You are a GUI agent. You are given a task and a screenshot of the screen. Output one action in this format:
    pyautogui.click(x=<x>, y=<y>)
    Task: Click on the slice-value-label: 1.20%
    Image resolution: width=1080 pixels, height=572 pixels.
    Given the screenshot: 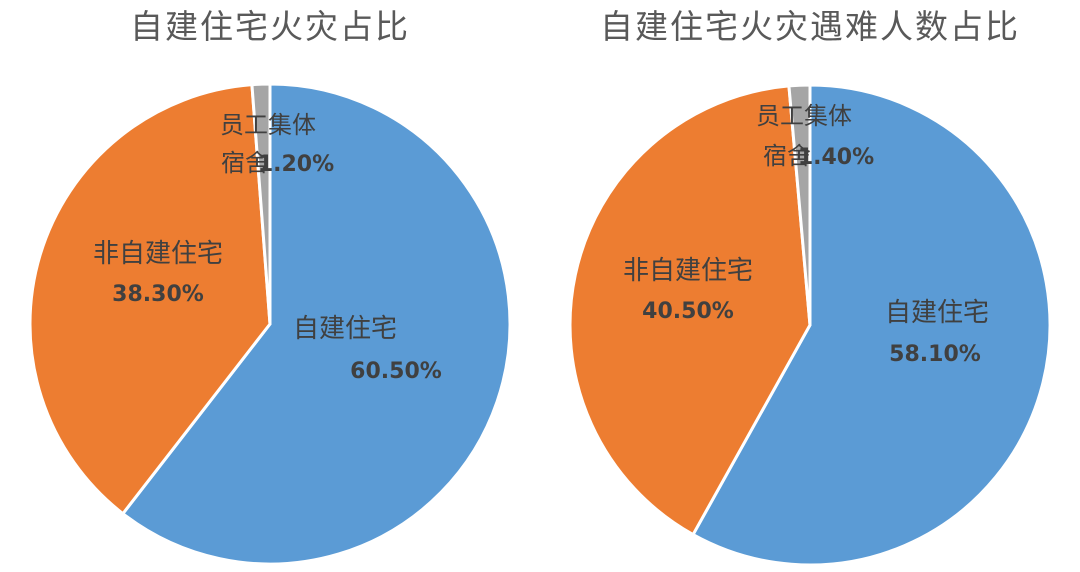 What is the action you would take?
    pyautogui.click(x=296, y=164)
    